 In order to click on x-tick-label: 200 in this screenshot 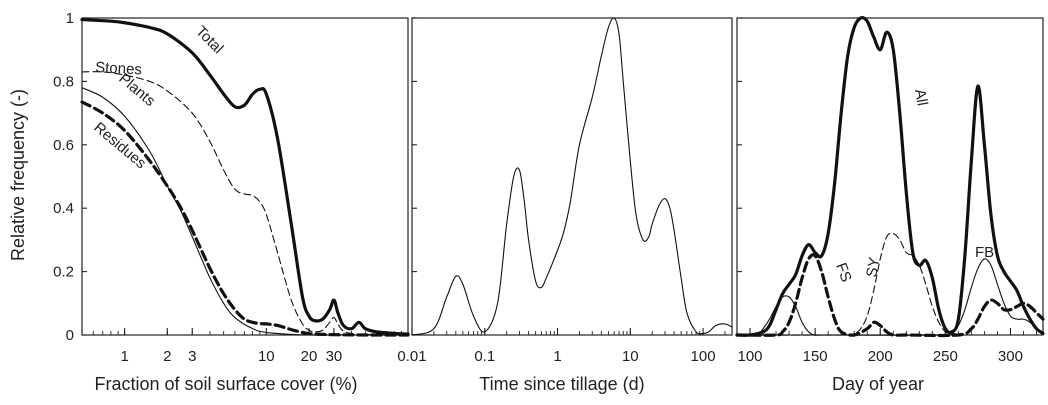, I will do `click(880, 356)`.